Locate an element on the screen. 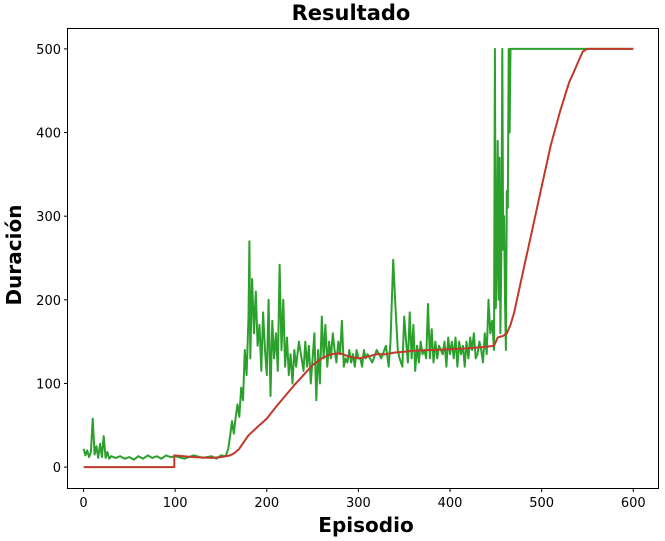 This screenshot has height=541, width=665. chart-title: Resultado is located at coordinates (351, 13).